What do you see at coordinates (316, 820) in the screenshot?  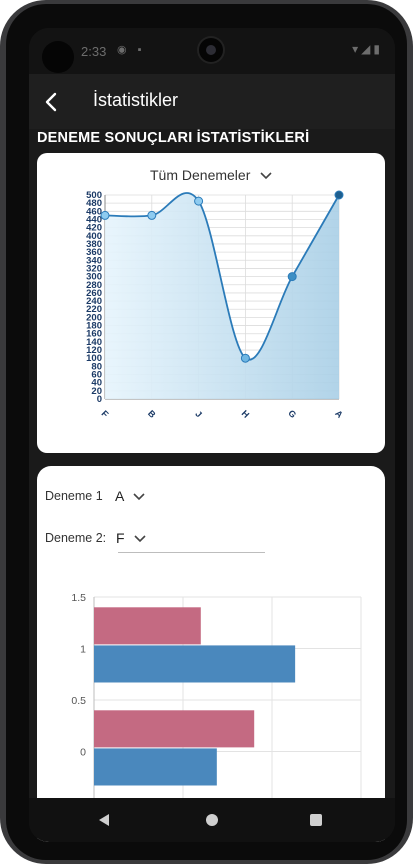 I see `nav-recents-icon` at bounding box center [316, 820].